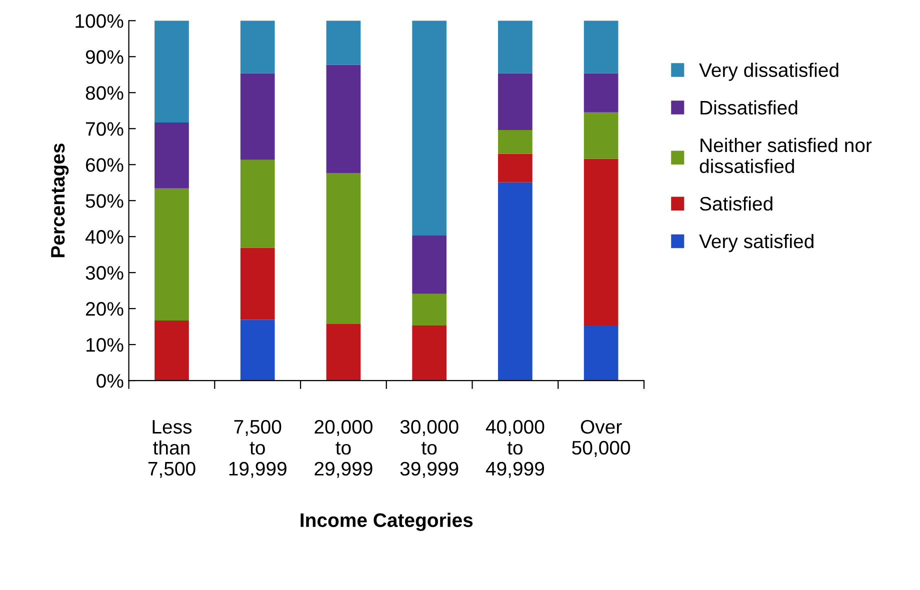 This screenshot has width=920, height=590. I want to click on y-tick-label: 60%, so click(105, 165).